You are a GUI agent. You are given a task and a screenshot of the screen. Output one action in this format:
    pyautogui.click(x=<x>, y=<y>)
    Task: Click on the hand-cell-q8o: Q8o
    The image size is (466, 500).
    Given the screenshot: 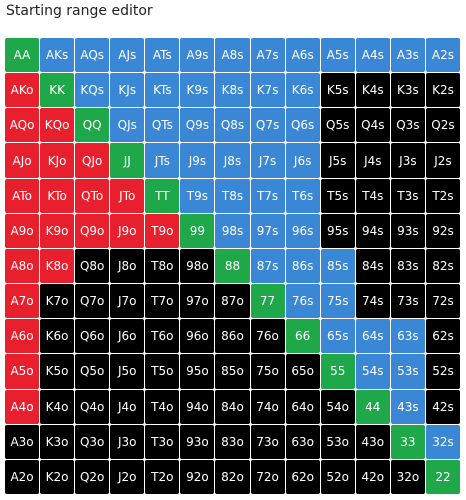 What is the action you would take?
    pyautogui.click(x=92, y=266)
    